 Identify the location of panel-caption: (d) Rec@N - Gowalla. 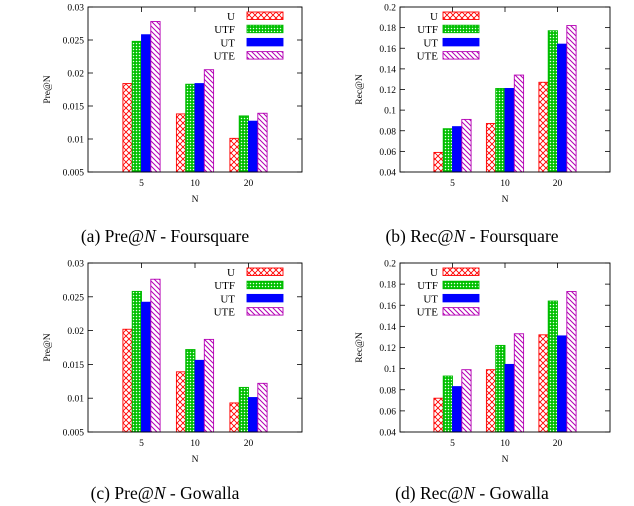
(472, 493).